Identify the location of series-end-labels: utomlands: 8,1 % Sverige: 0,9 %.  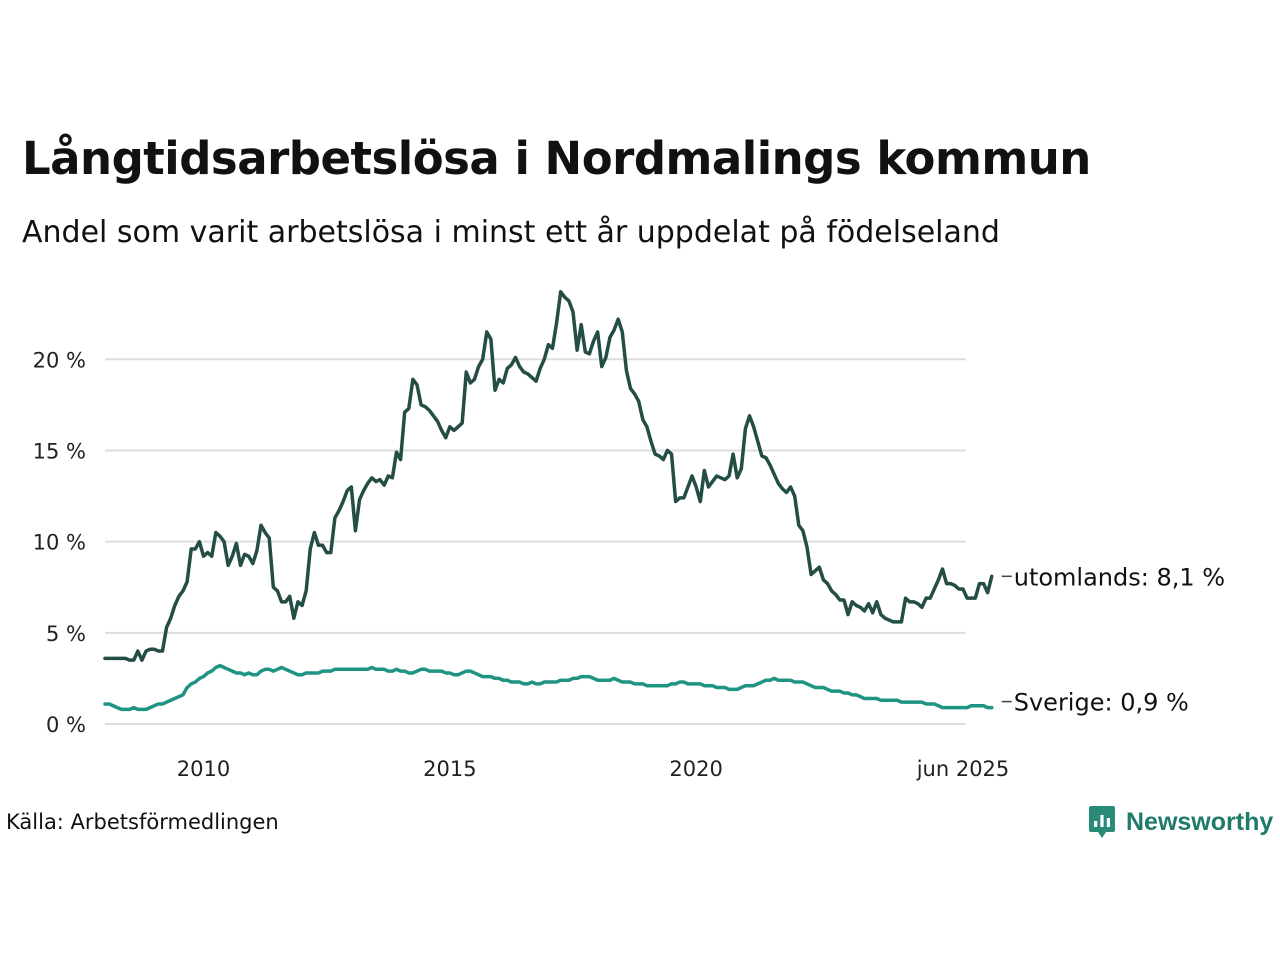
(1113, 640).